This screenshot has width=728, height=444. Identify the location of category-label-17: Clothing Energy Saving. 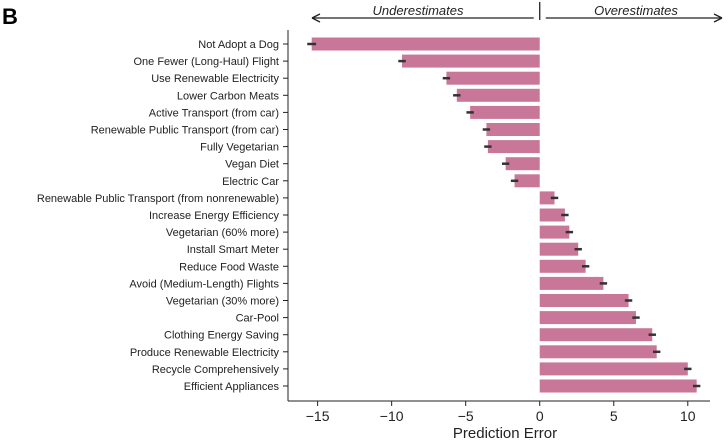
(221, 336).